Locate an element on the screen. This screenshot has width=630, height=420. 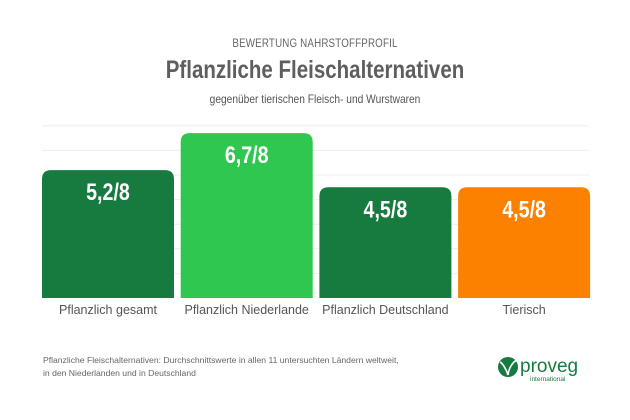
chart-title: Pflanzliche Fleischalternativen is located at coordinates (315, 70).